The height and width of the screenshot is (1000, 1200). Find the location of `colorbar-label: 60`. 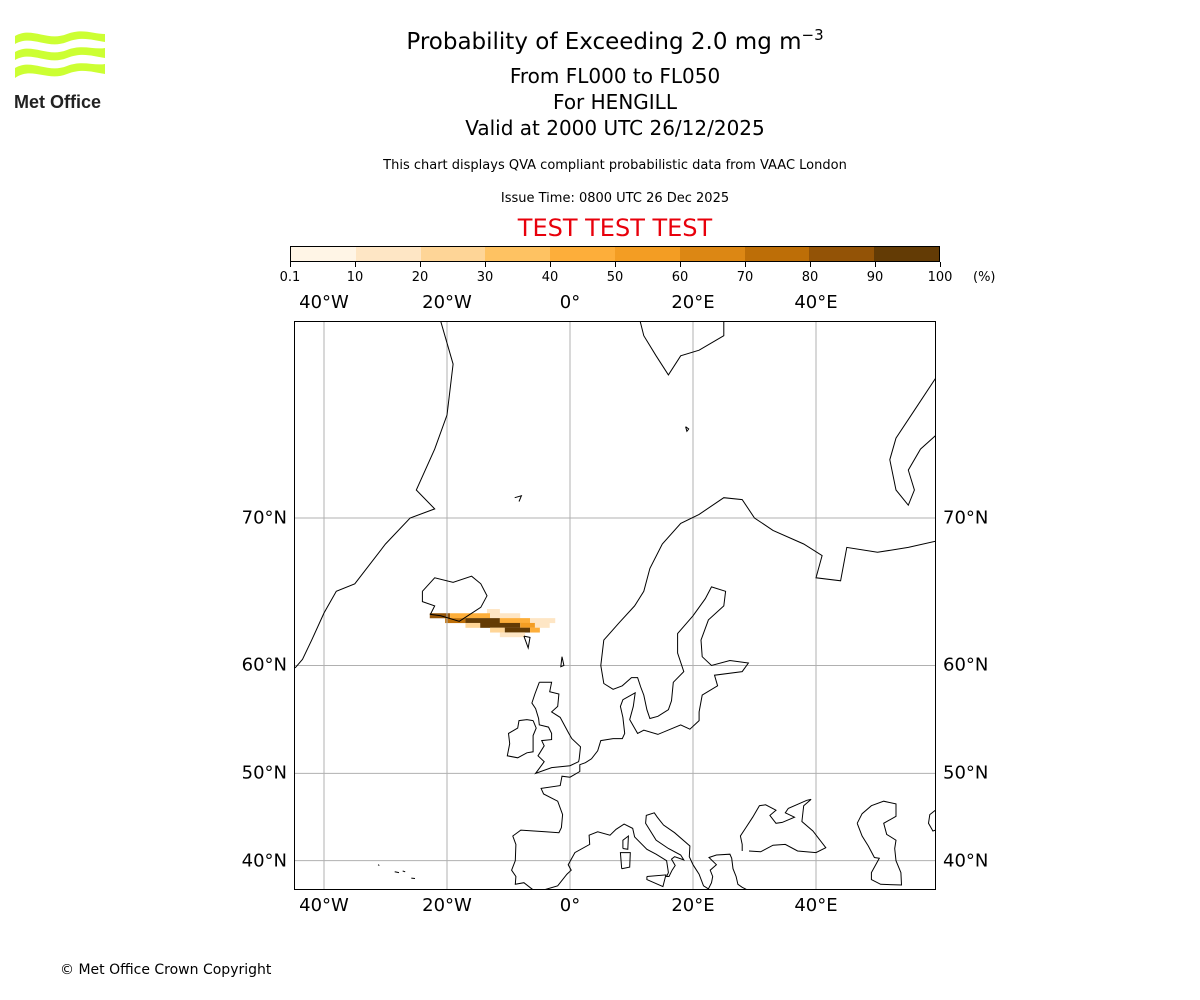

colorbar-label: 60 is located at coordinates (680, 277).